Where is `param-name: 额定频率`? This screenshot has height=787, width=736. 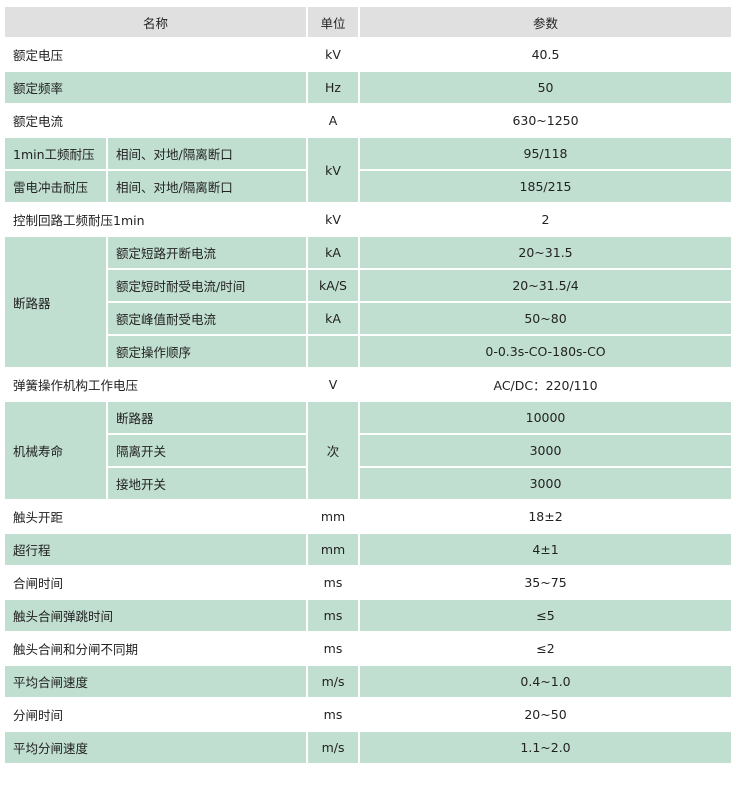
param-name: 额定频率 is located at coordinates (156, 87).